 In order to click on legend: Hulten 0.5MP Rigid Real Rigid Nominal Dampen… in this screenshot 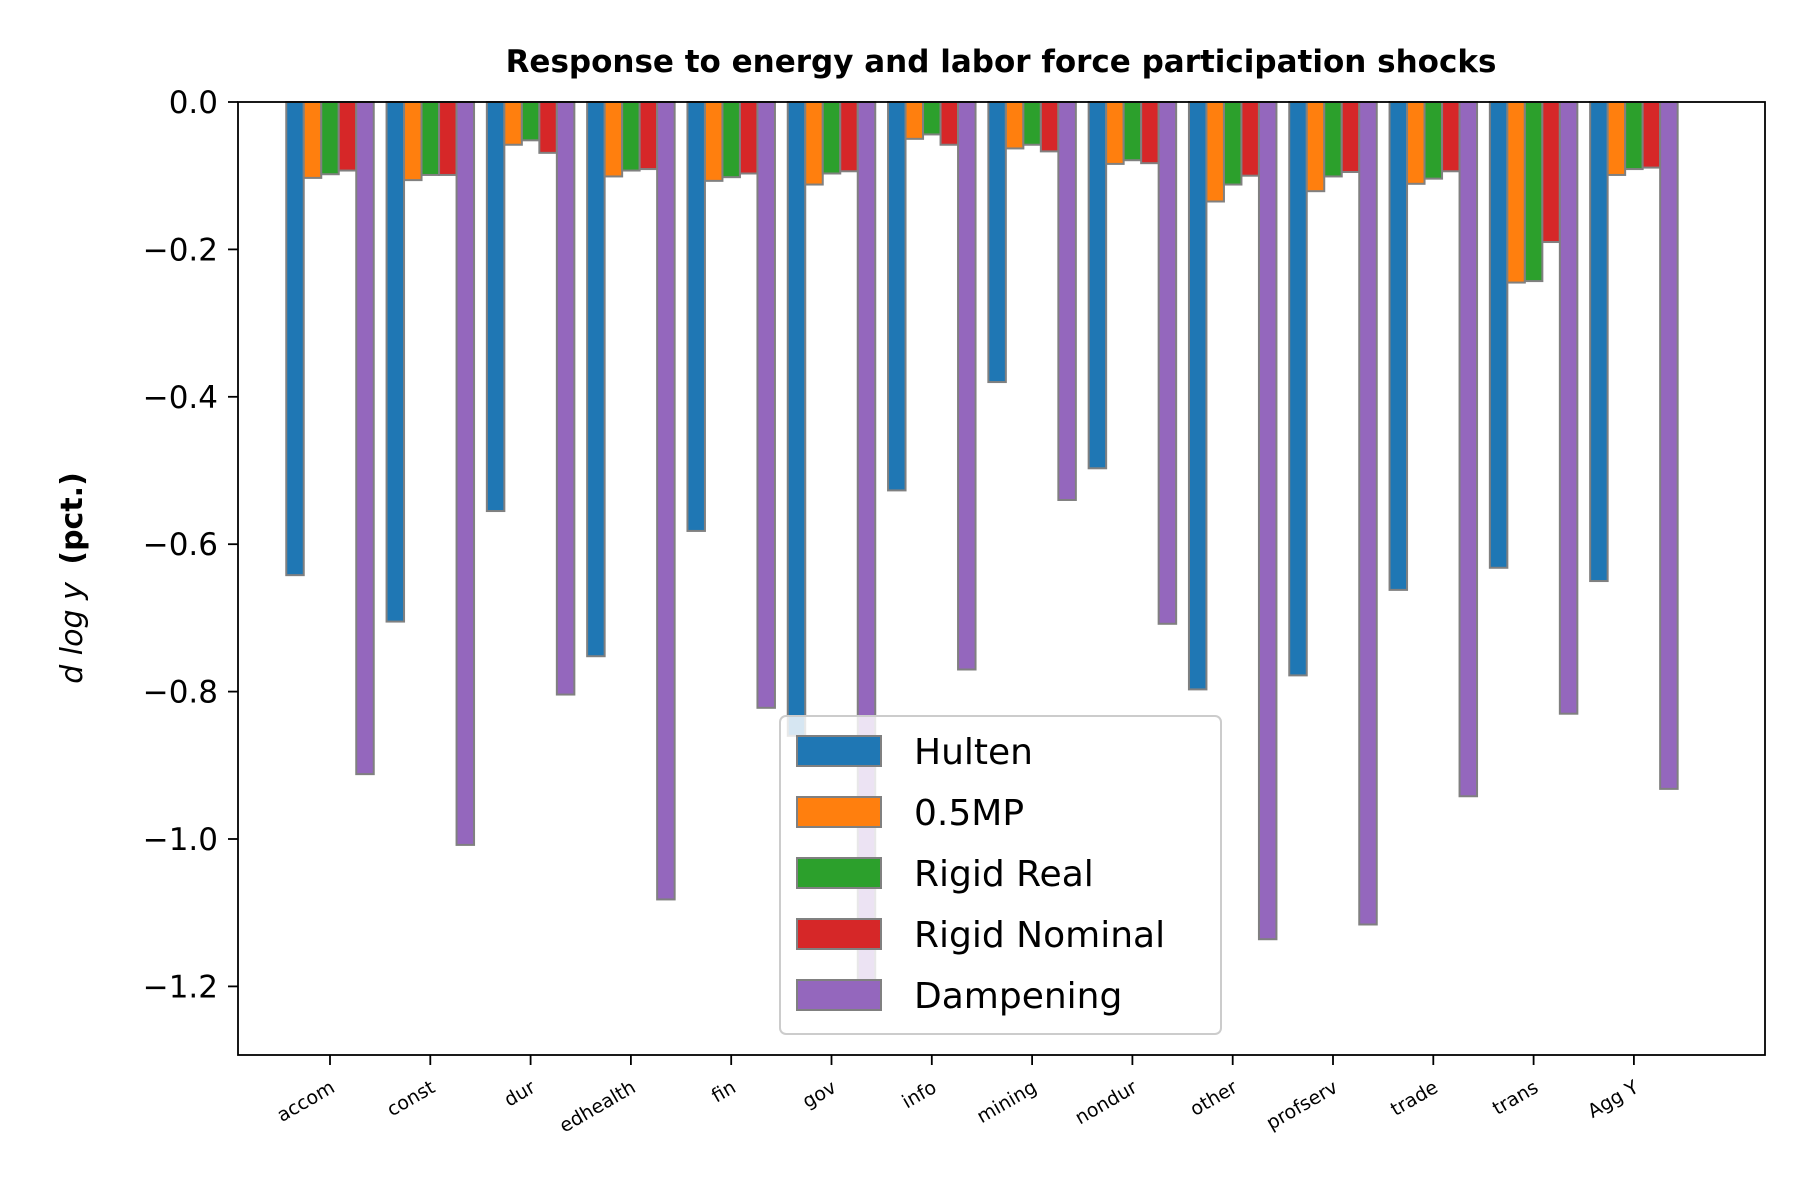, I will do `click(1000, 875)`.